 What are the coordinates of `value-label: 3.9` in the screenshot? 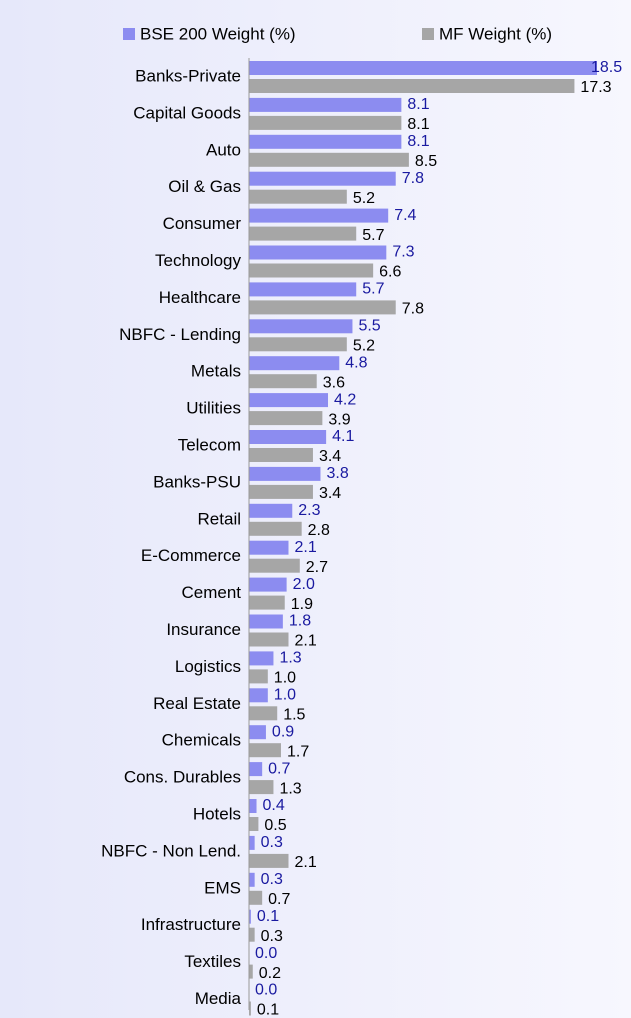 It's located at (339, 419).